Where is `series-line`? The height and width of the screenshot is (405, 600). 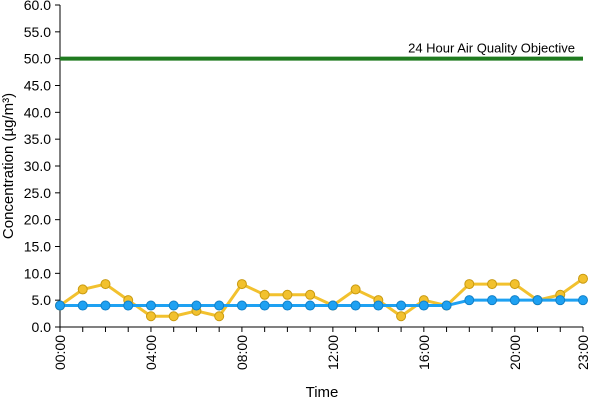 series-line is located at coordinates (321, 297).